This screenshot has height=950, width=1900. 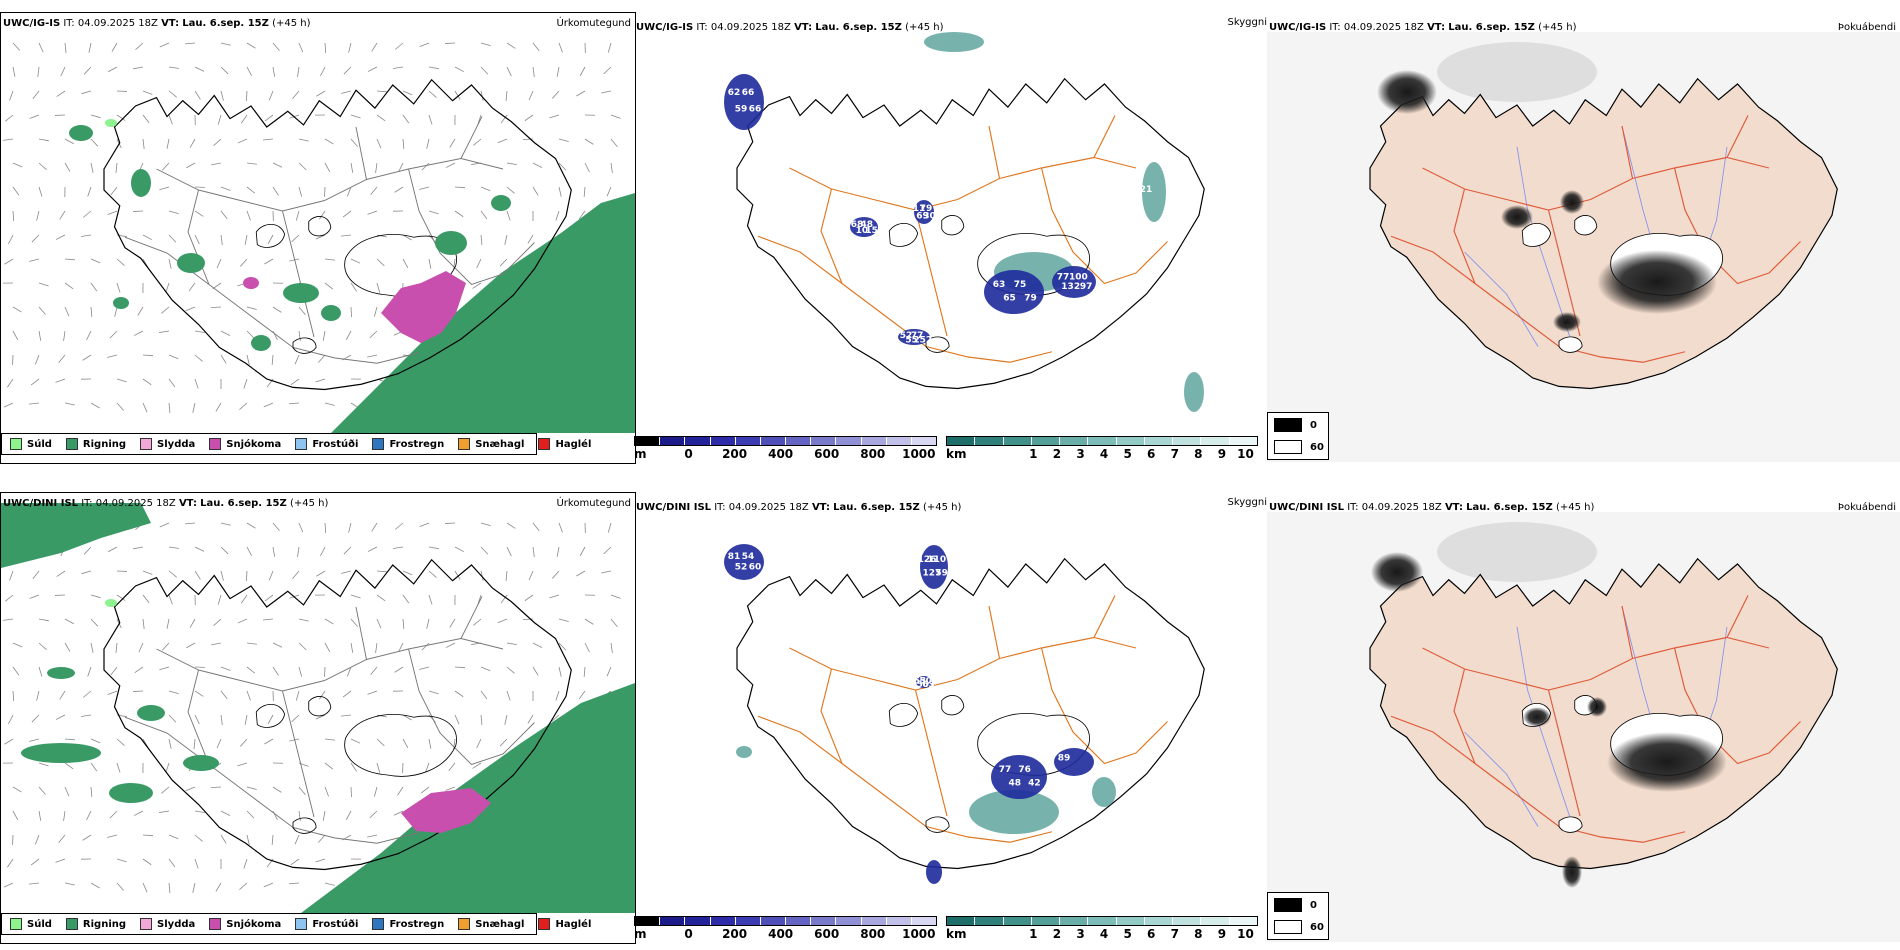 I want to click on ceiling-label: 252, so click(x=922, y=341).